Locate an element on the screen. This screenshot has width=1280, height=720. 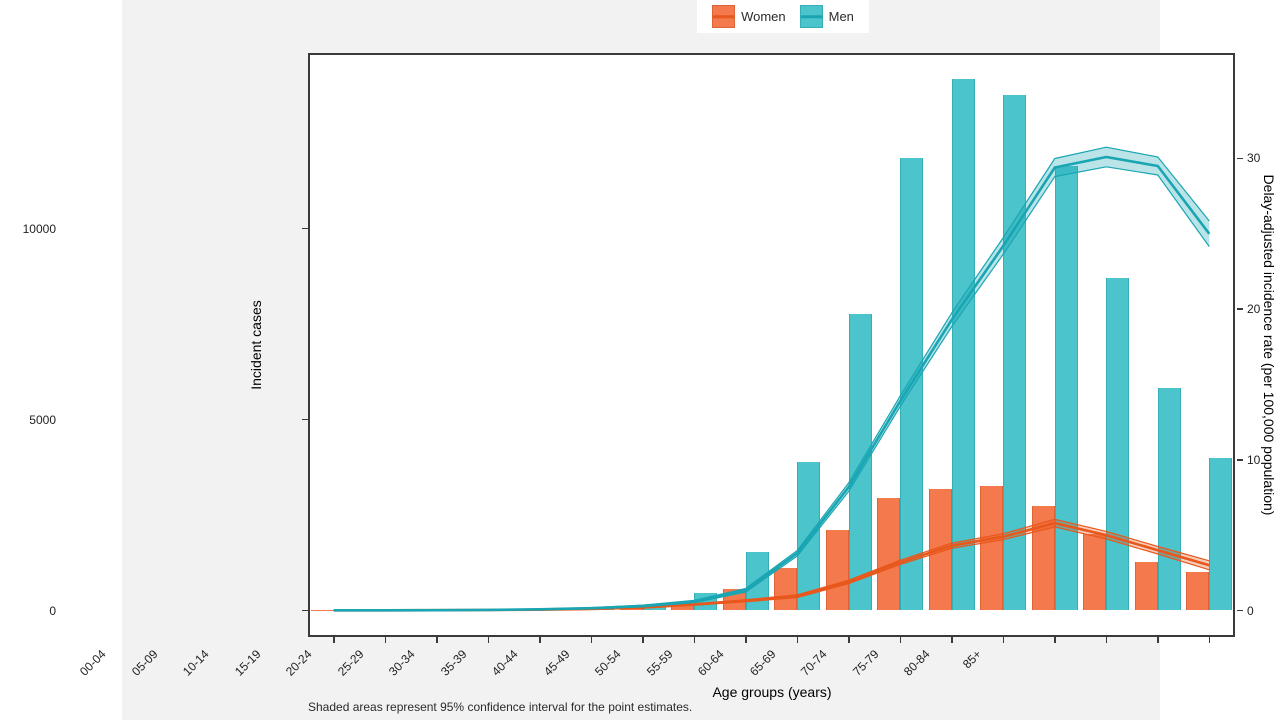
legend-label-men: Men is located at coordinates (841, 16).